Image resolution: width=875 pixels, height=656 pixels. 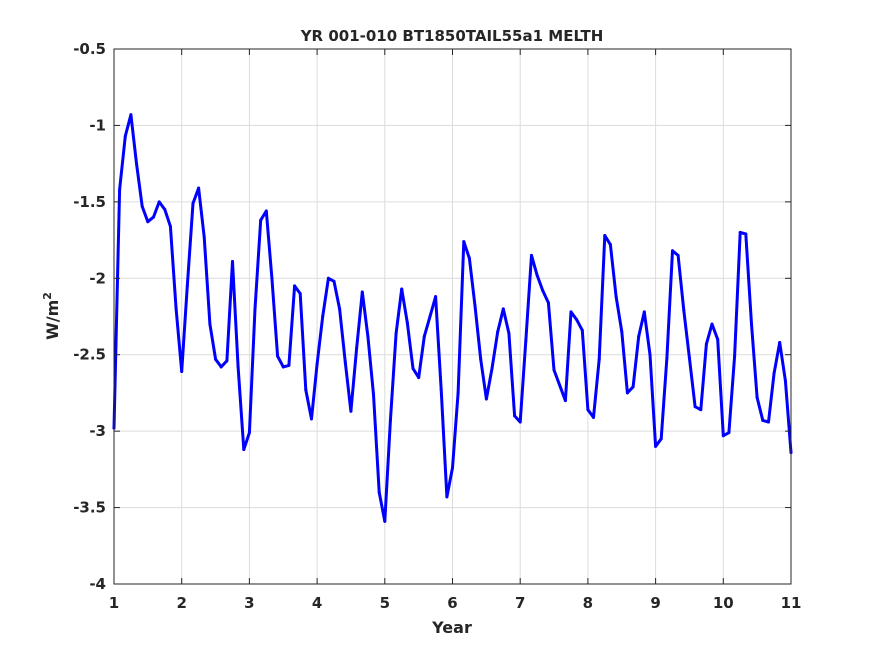 What do you see at coordinates (520, 603) in the screenshot?
I see `x-tick-label: 7` at bounding box center [520, 603].